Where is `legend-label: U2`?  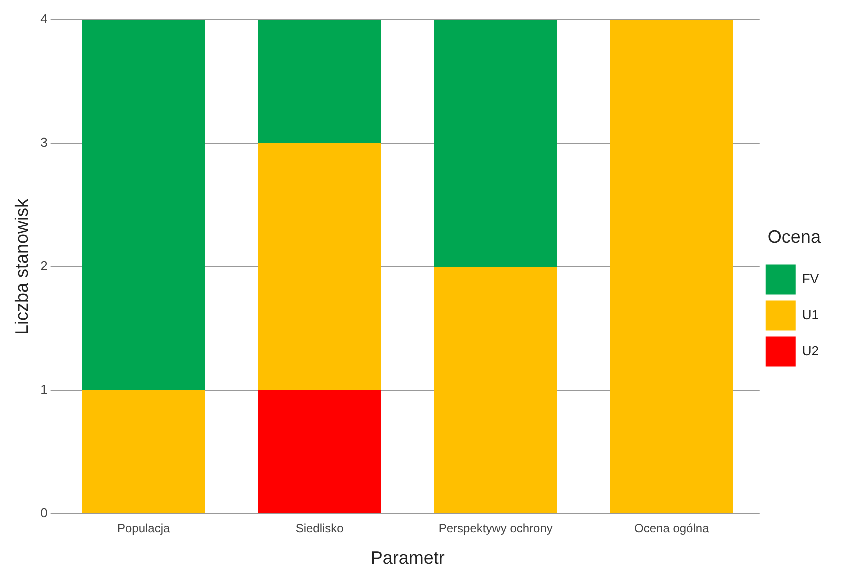 legend-label: U2 is located at coordinates (811, 350).